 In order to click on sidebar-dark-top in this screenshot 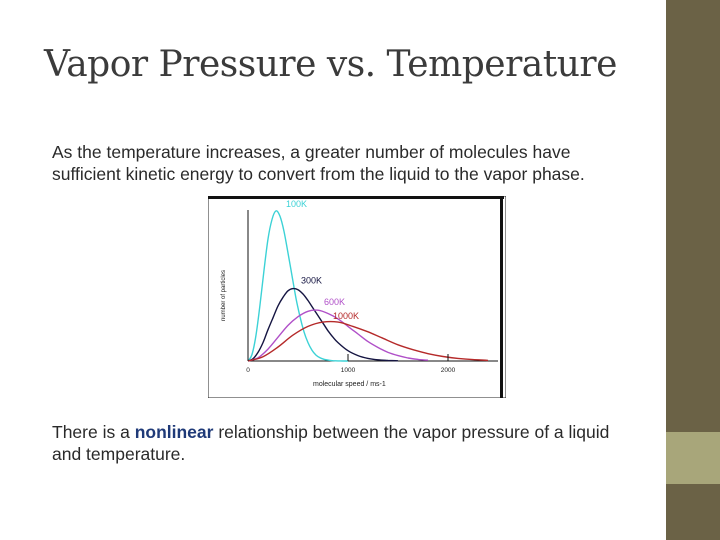, I will do `click(693, 216)`.